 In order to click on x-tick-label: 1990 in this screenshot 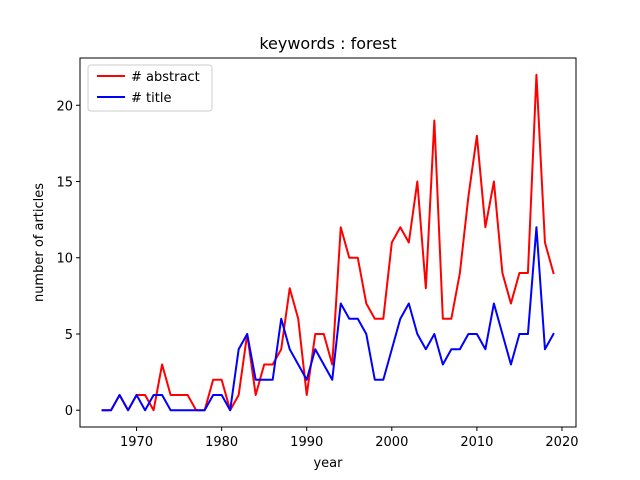, I will do `click(306, 442)`.